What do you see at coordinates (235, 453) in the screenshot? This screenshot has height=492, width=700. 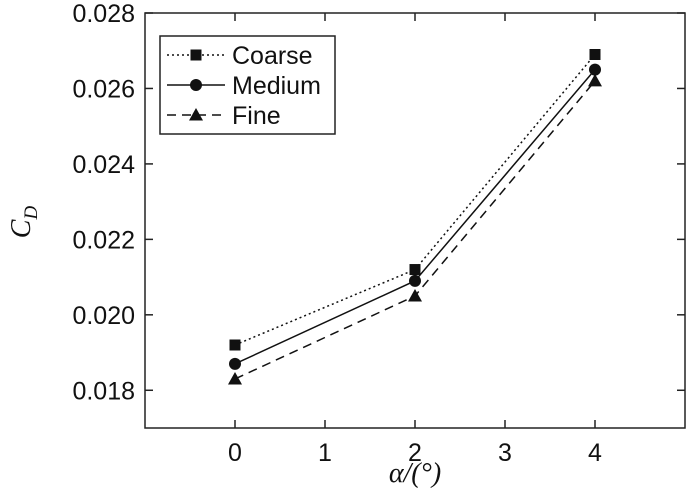 I see `x-tick-label: 0` at bounding box center [235, 453].